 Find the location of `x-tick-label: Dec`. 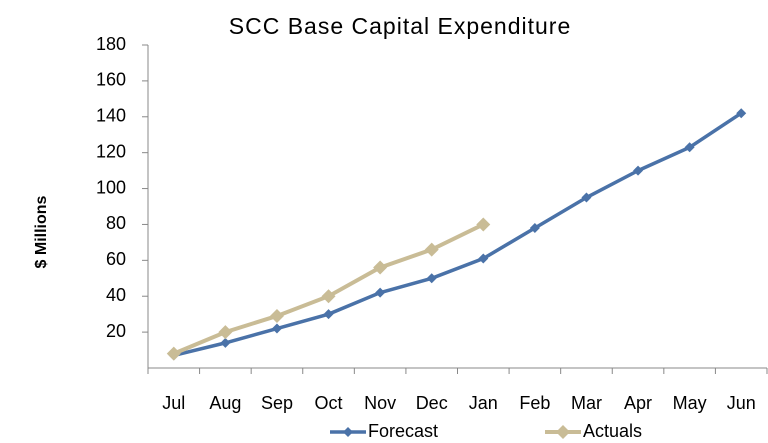

x-tick-label: Dec is located at coordinates (432, 403).